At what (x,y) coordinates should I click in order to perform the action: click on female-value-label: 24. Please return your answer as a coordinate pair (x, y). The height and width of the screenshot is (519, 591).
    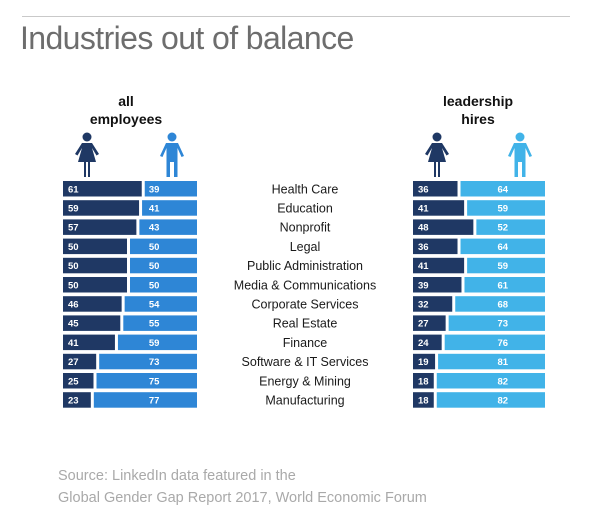
    Looking at the image, I should click on (423, 343).